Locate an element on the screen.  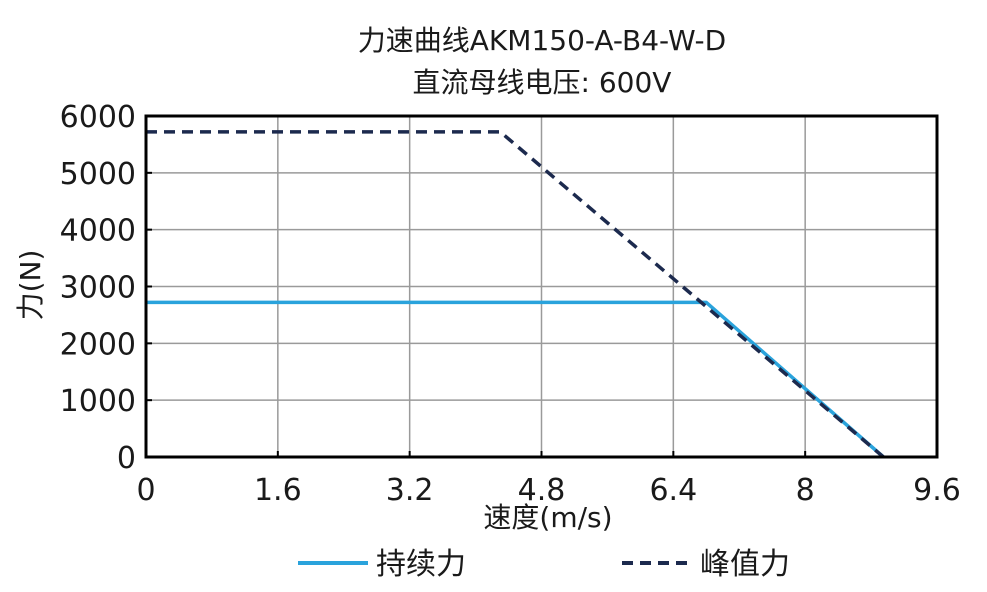
x-tick-label: 4.8 is located at coordinates (542, 490).